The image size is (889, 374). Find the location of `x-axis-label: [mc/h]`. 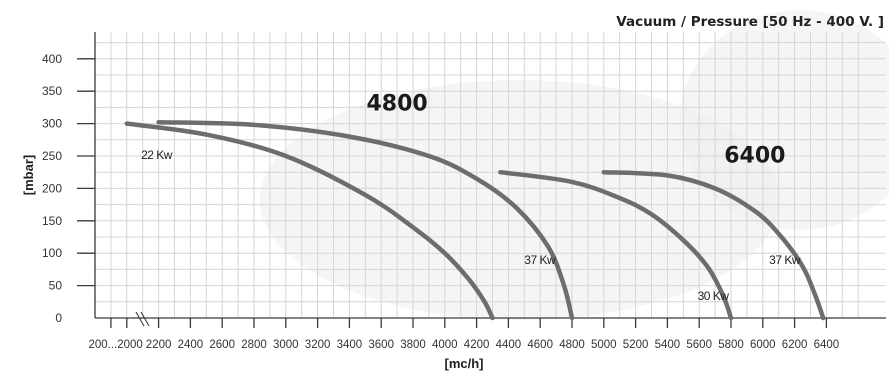

x-axis-label: [mc/h] is located at coordinates (464, 363).